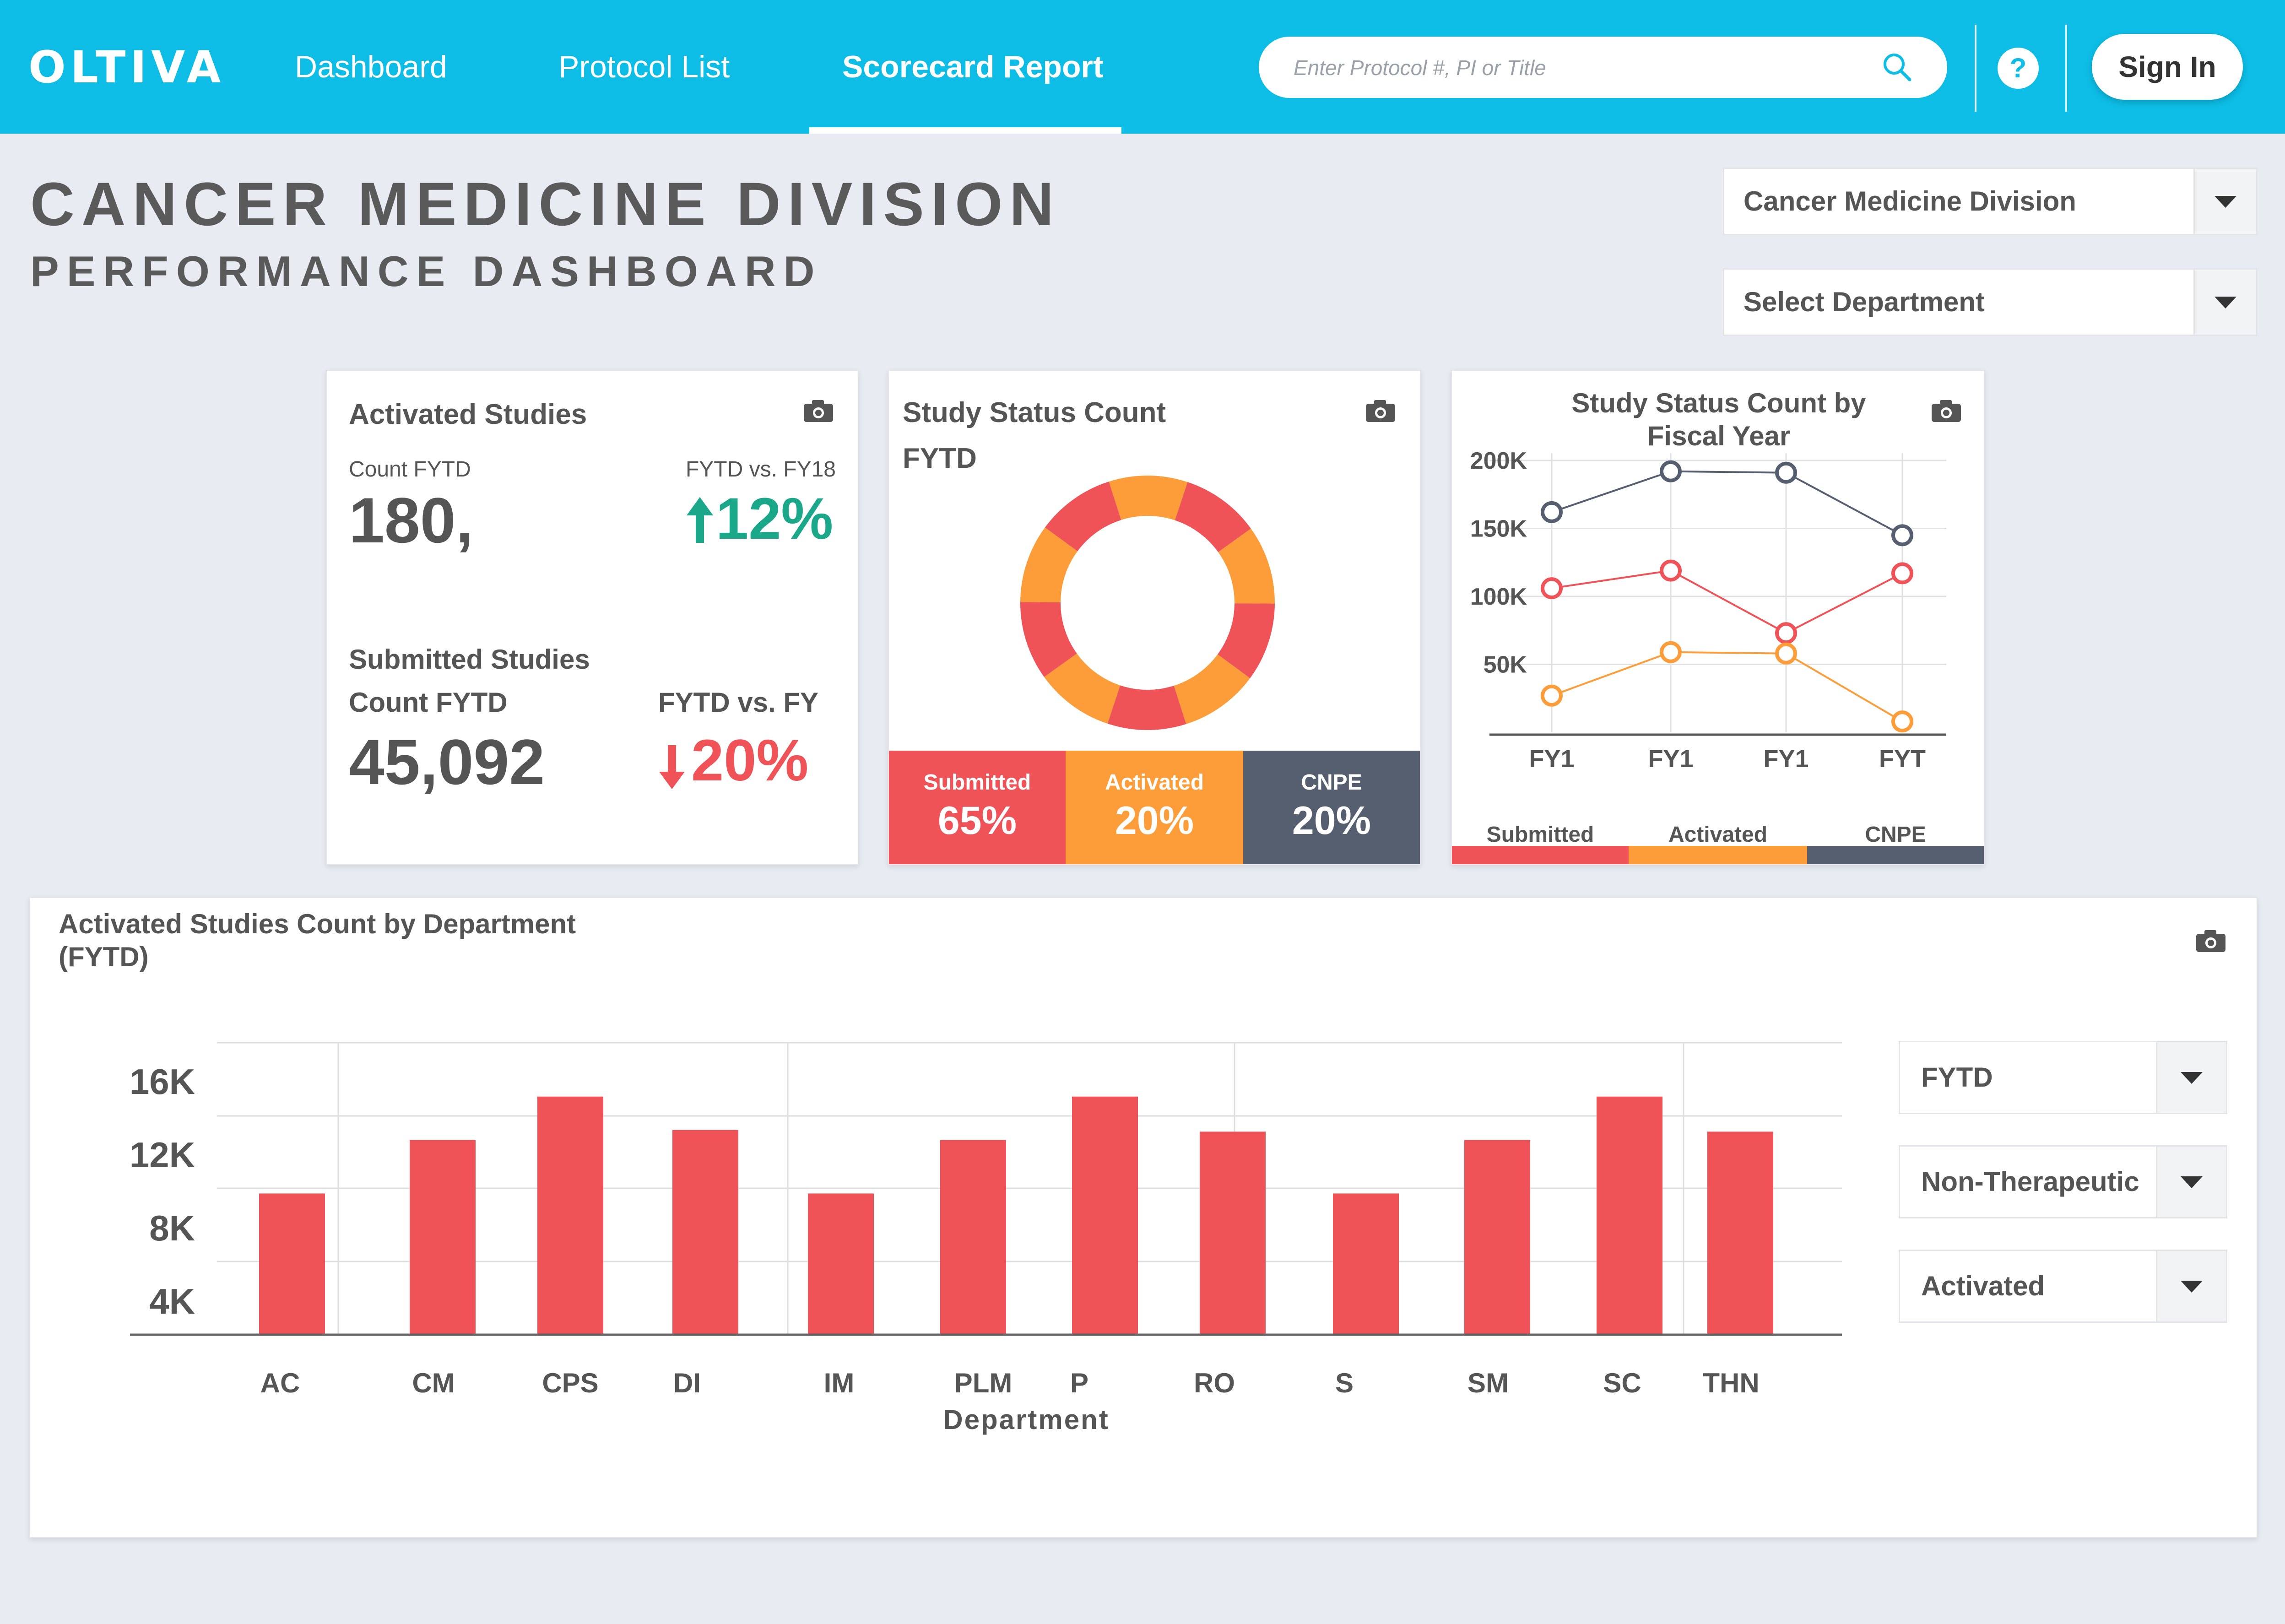 This screenshot has width=2285, height=1624. Describe the element at coordinates (2063, 1077) in the screenshot. I see `period-select: FYTD` at that location.